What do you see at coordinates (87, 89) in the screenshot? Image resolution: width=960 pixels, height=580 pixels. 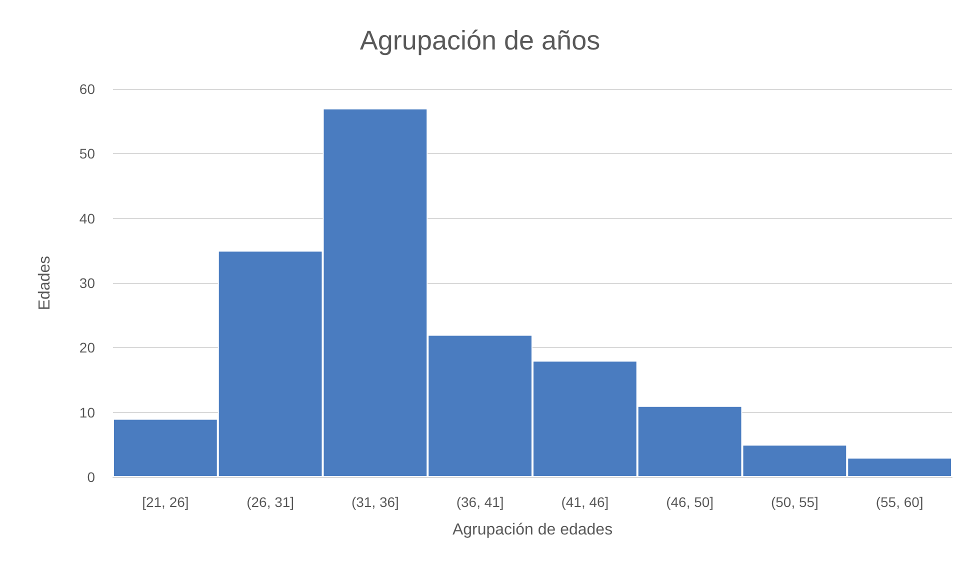 I see `y-tick-label: 60` at bounding box center [87, 89].